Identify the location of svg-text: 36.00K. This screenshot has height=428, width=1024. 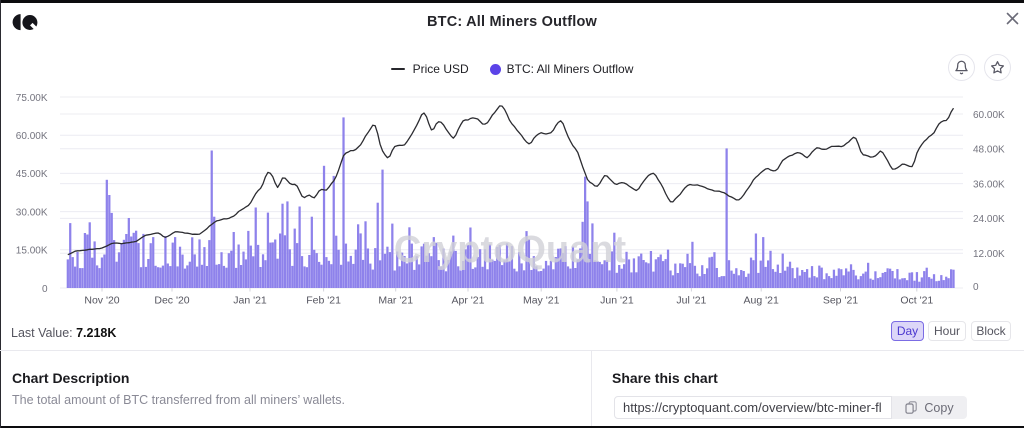
(989, 184).